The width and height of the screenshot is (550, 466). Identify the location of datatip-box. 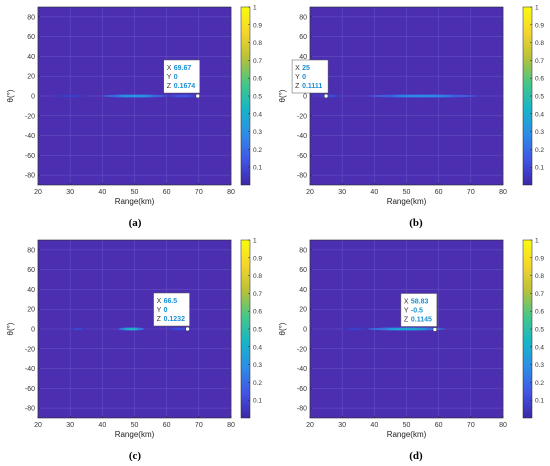
(310, 76).